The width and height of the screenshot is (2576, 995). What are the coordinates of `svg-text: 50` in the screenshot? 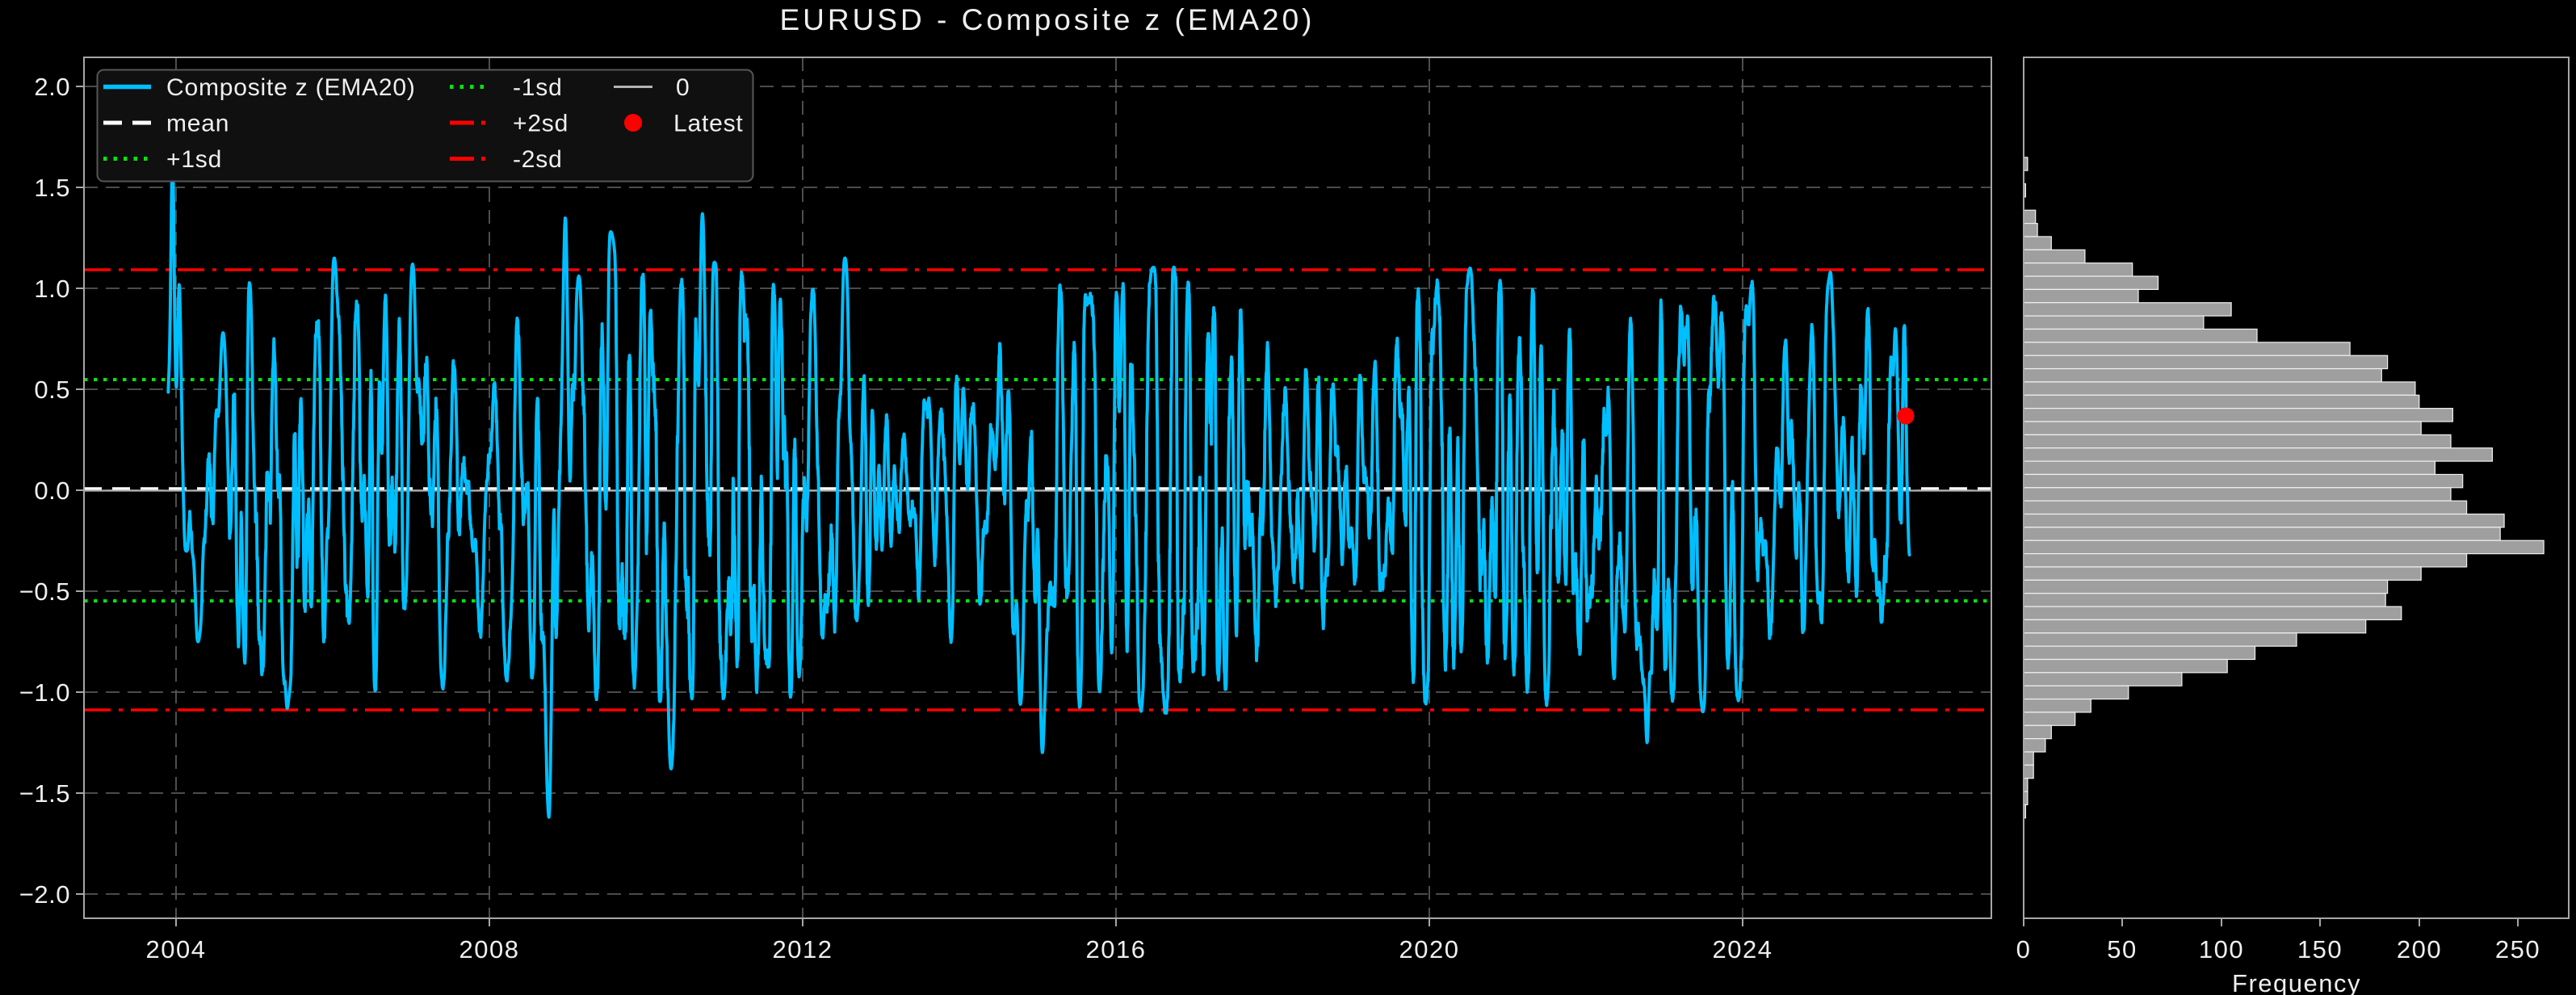 It's located at (2122, 949).